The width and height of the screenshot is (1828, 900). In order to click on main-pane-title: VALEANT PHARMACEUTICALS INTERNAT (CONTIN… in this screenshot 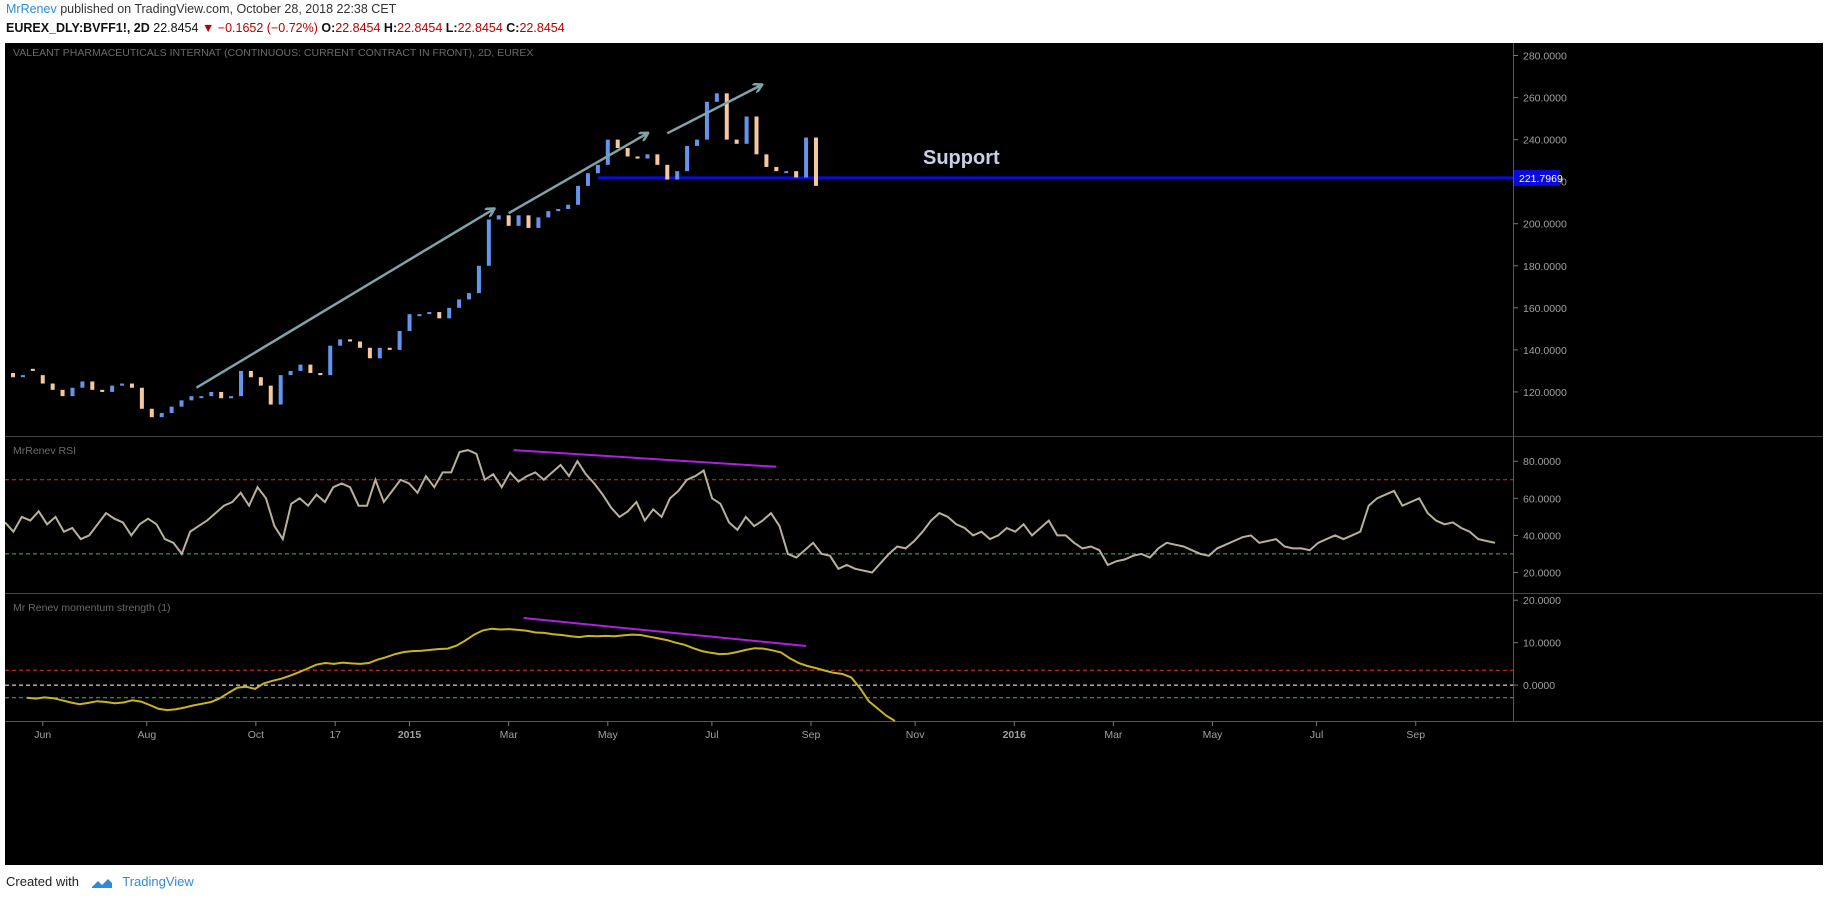, I will do `click(273, 53)`.